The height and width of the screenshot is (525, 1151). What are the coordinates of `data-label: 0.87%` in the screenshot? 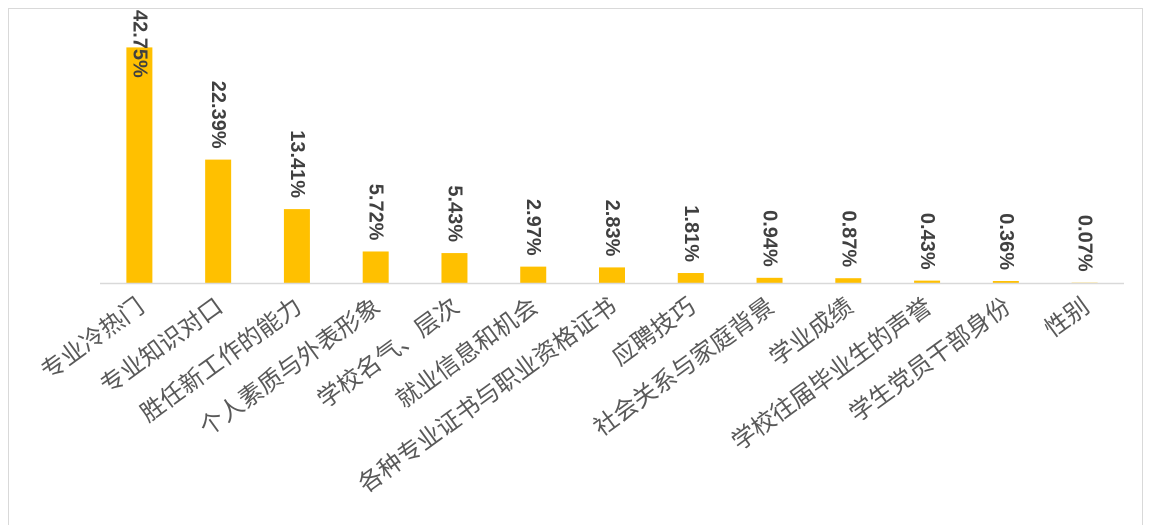 It's located at (848, 238).